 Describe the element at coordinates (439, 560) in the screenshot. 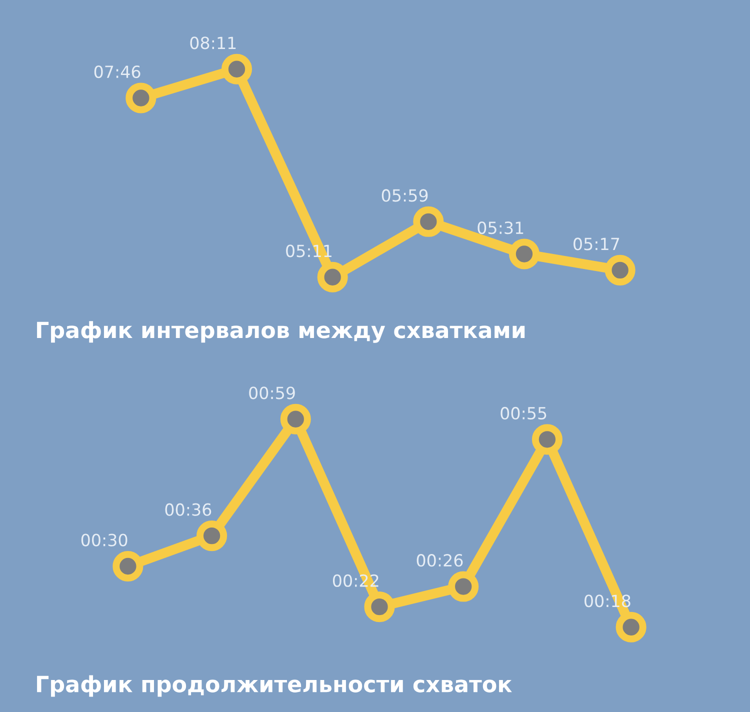

I see `data-label: 00:26` at that location.